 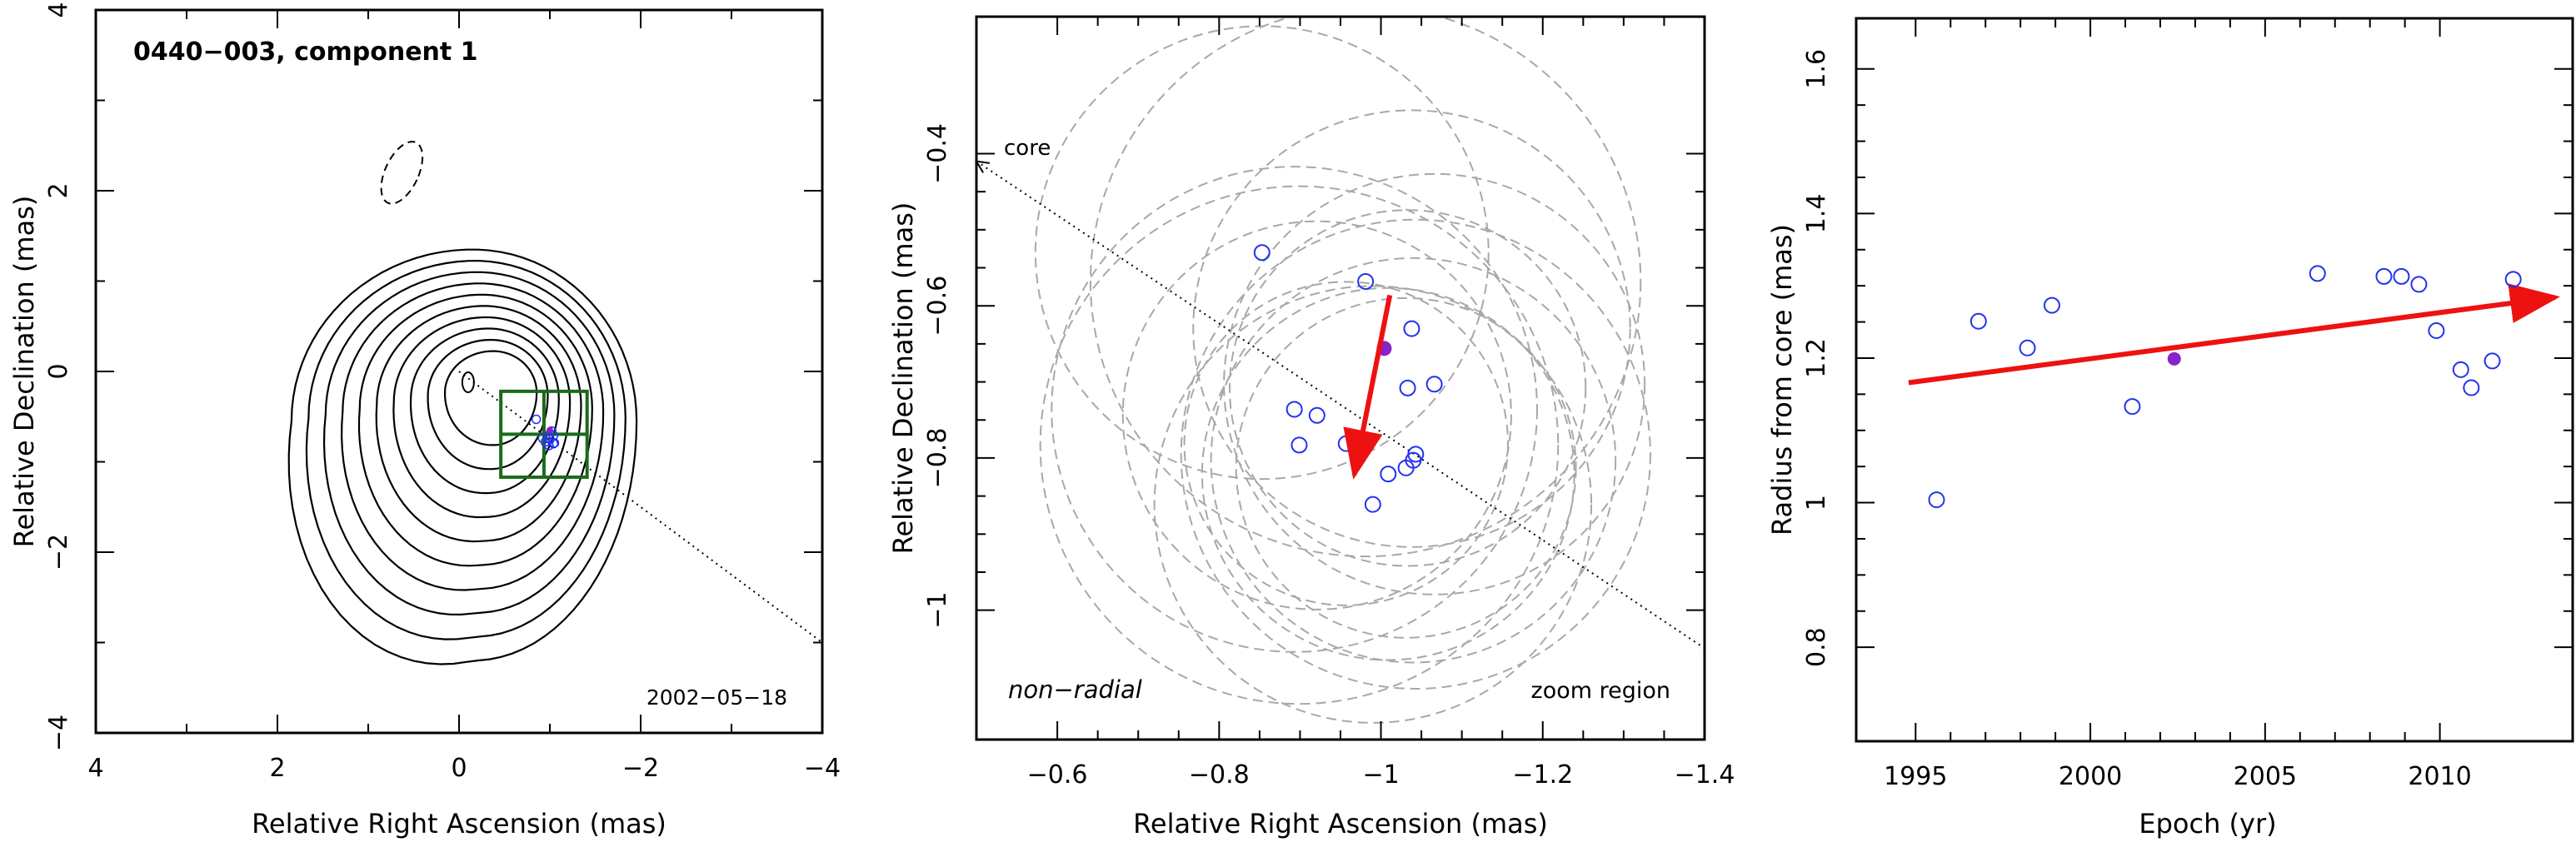 I want to click on x-tick-label: 2, so click(x=277, y=768).